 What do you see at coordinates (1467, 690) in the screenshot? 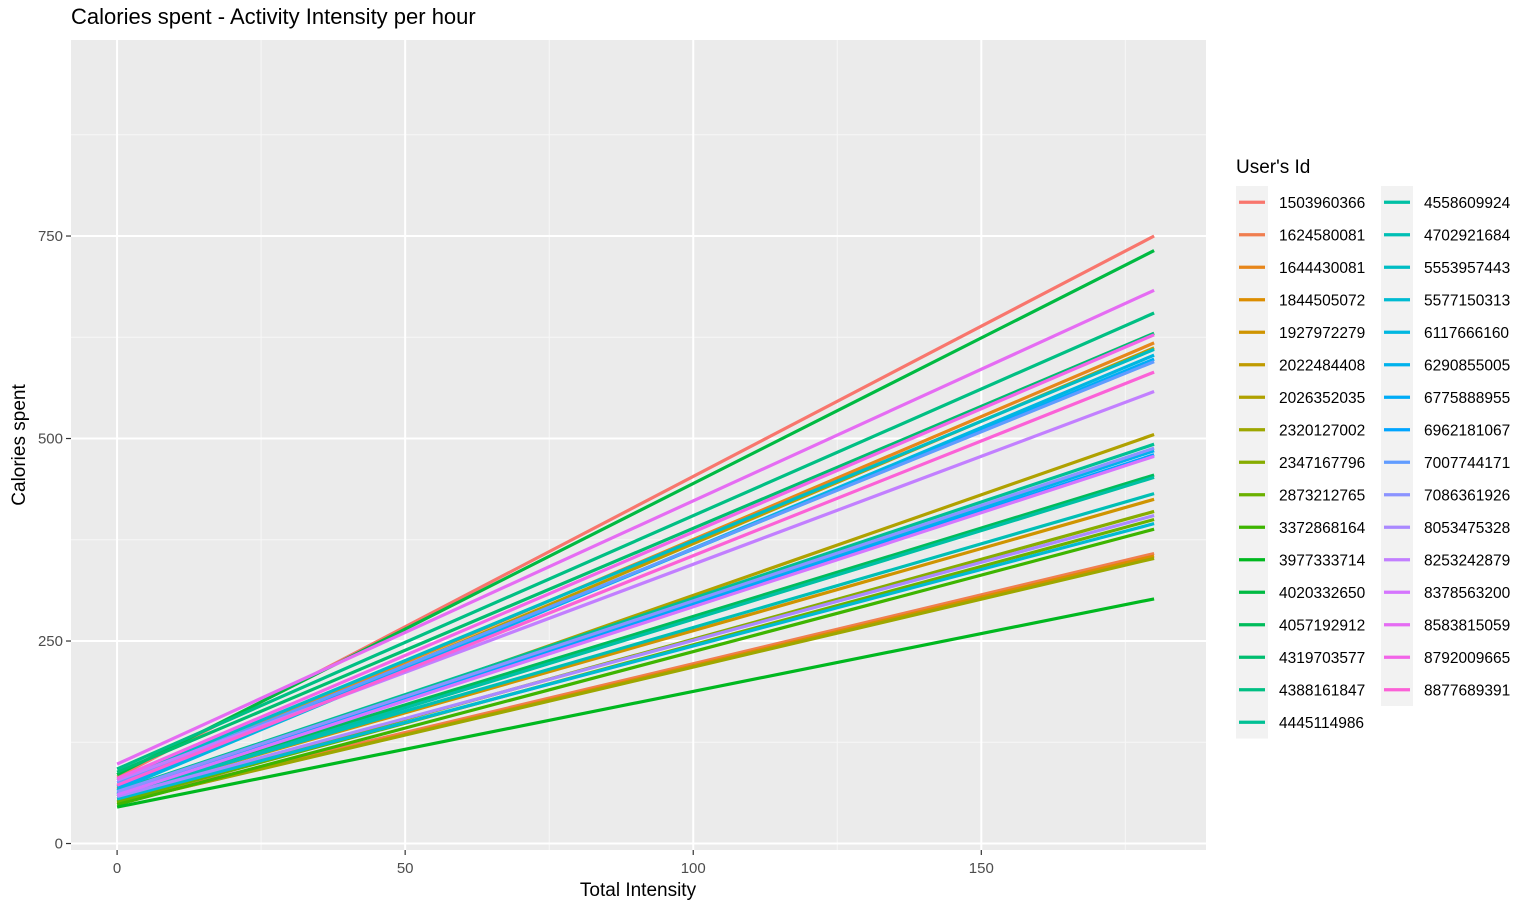
I see `legend-label: 8877689391` at bounding box center [1467, 690].